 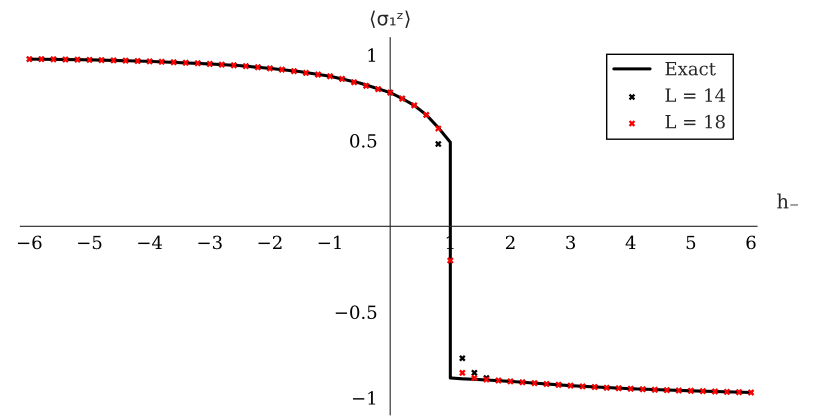 I want to click on x-tick-label: 6, so click(x=751, y=243).